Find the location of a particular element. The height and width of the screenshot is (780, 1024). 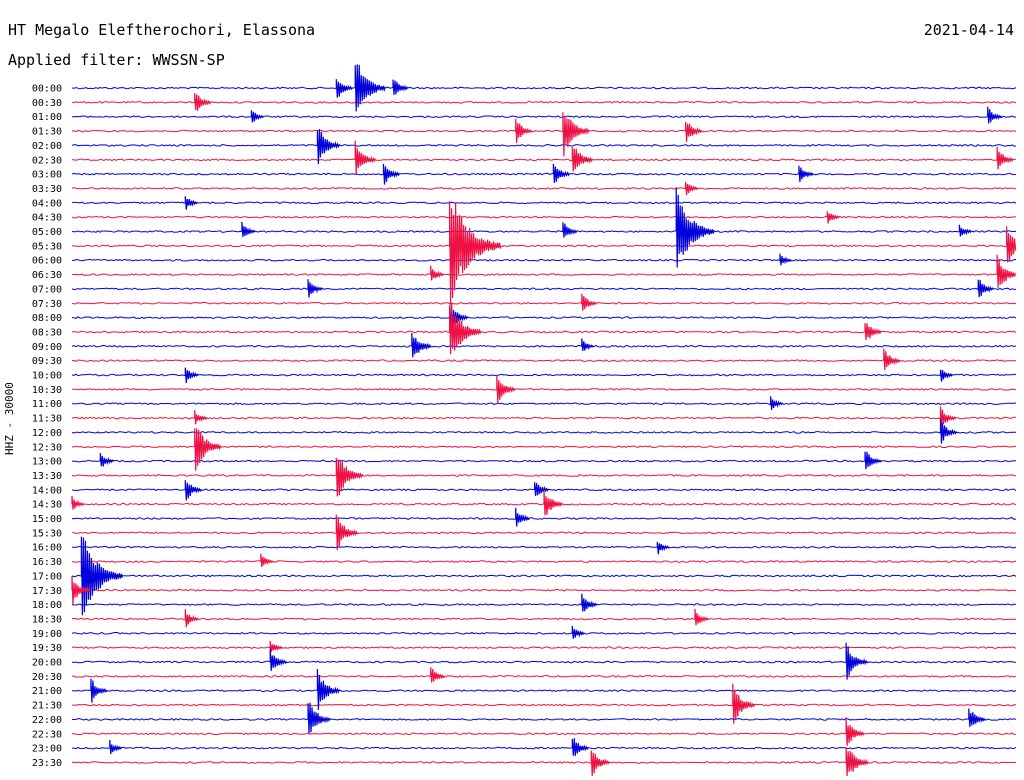

time-tick-label: 05:30 is located at coordinates (47, 246).